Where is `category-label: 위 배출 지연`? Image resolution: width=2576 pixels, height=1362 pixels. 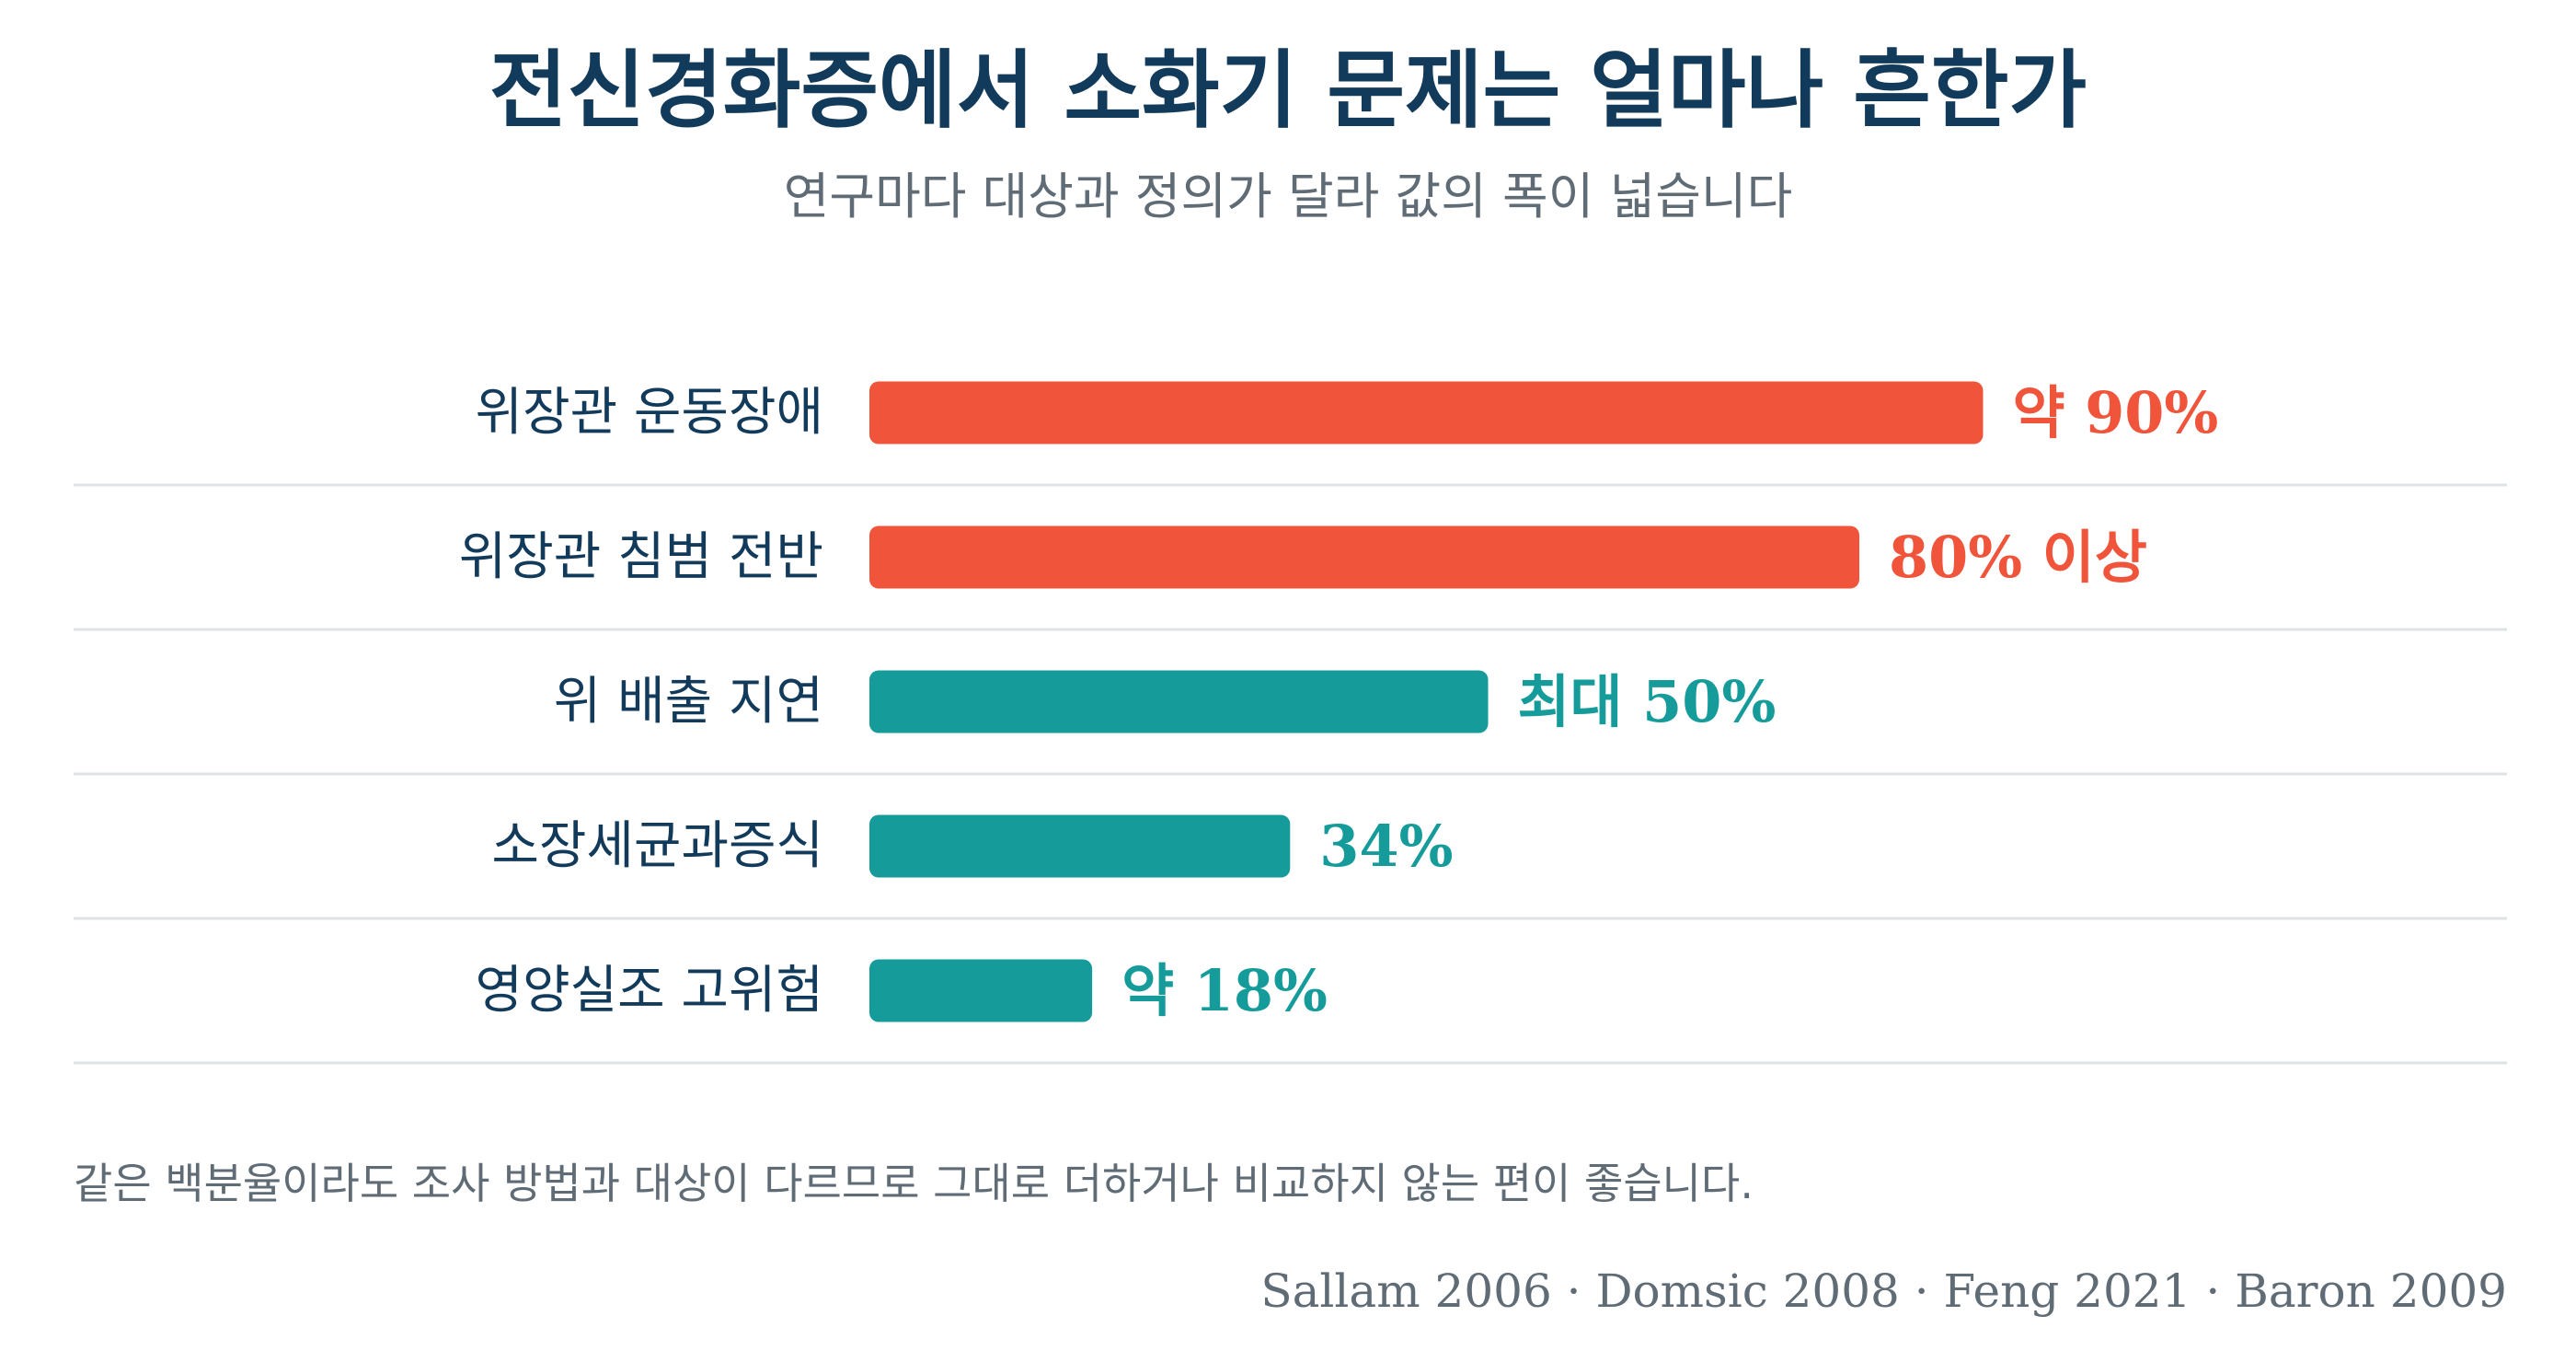 category-label: 위 배출 지연 is located at coordinates (688, 702).